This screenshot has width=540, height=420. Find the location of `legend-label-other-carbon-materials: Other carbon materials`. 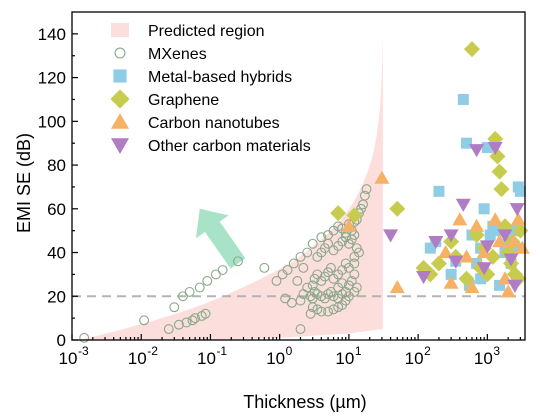

legend-label-other-carbon-materials: Other carbon materials is located at coordinates (229, 146).